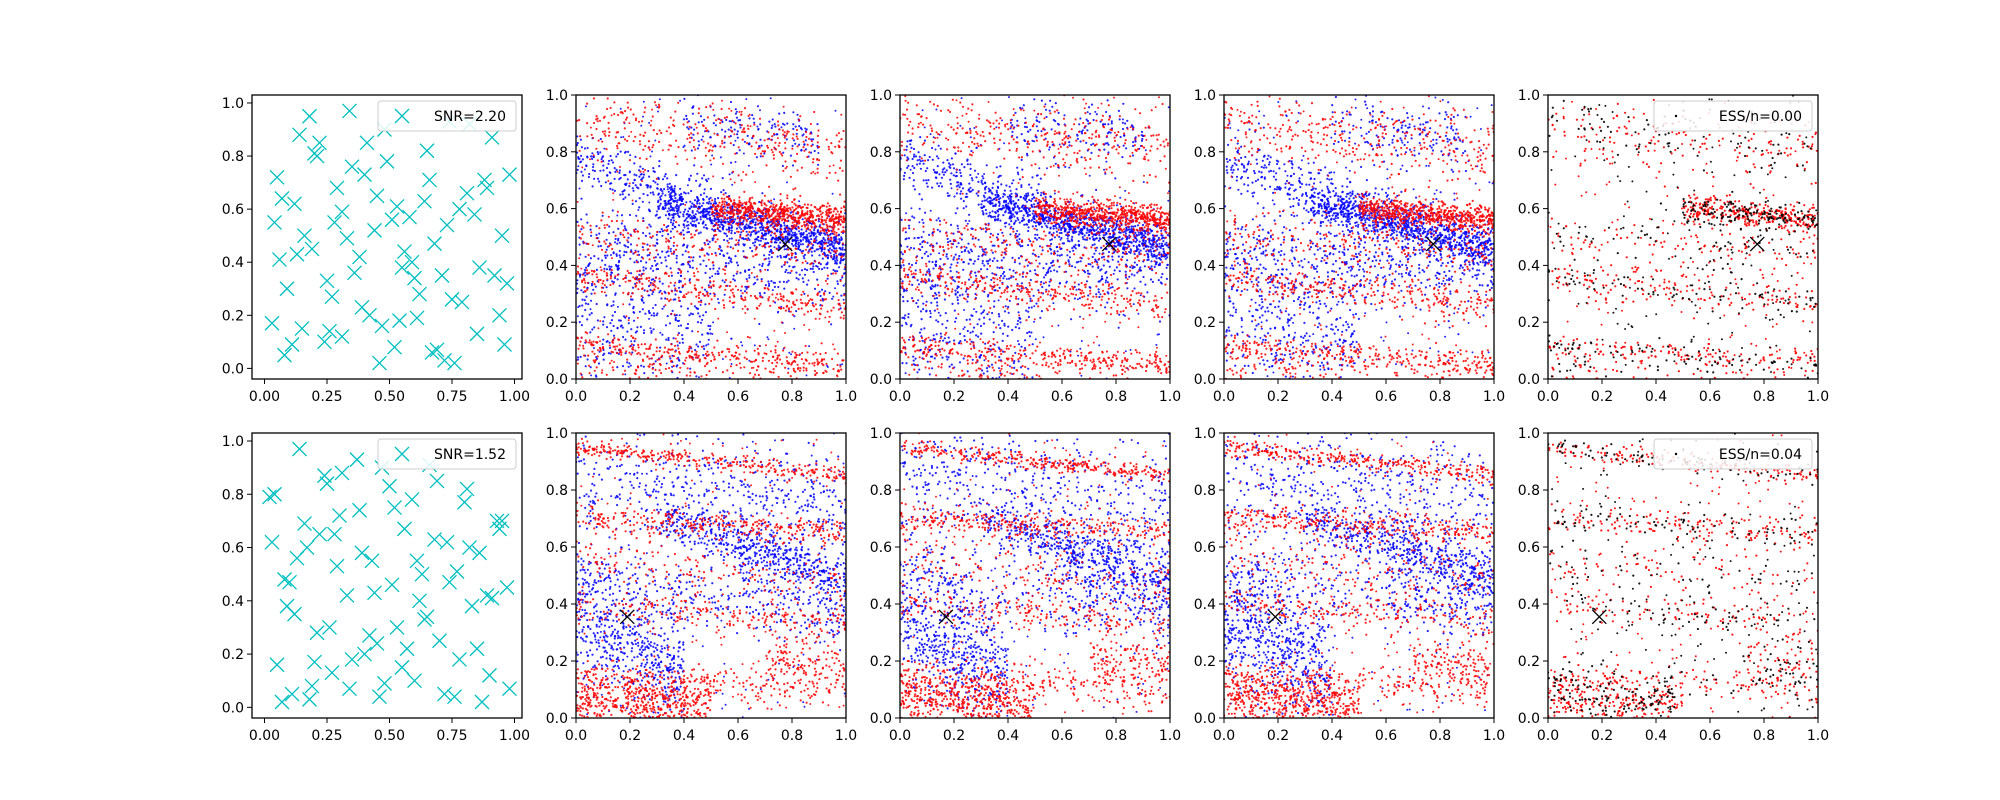  Describe the element at coordinates (233, 157) in the screenshot. I see `y-tick-label: 0.8` at that location.